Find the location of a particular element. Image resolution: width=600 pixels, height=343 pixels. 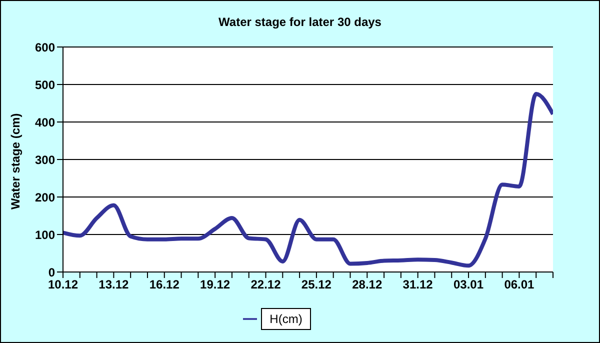

x-tick-label: 06.01 is located at coordinates (519, 285).